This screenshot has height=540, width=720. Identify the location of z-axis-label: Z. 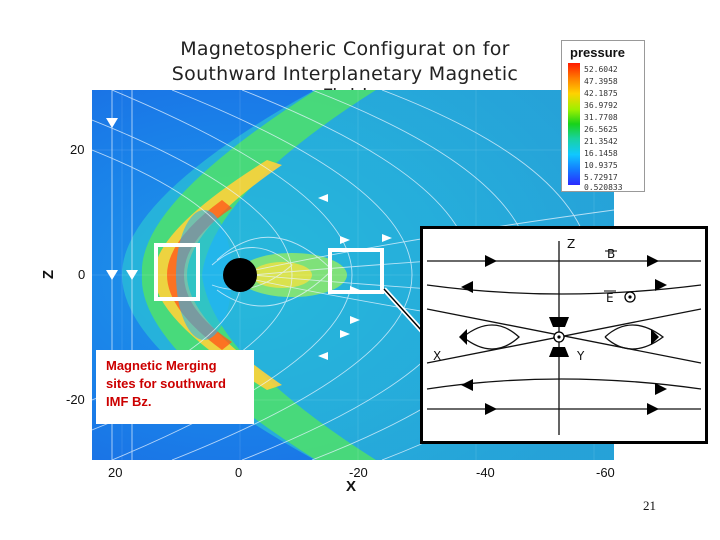
(49, 274).